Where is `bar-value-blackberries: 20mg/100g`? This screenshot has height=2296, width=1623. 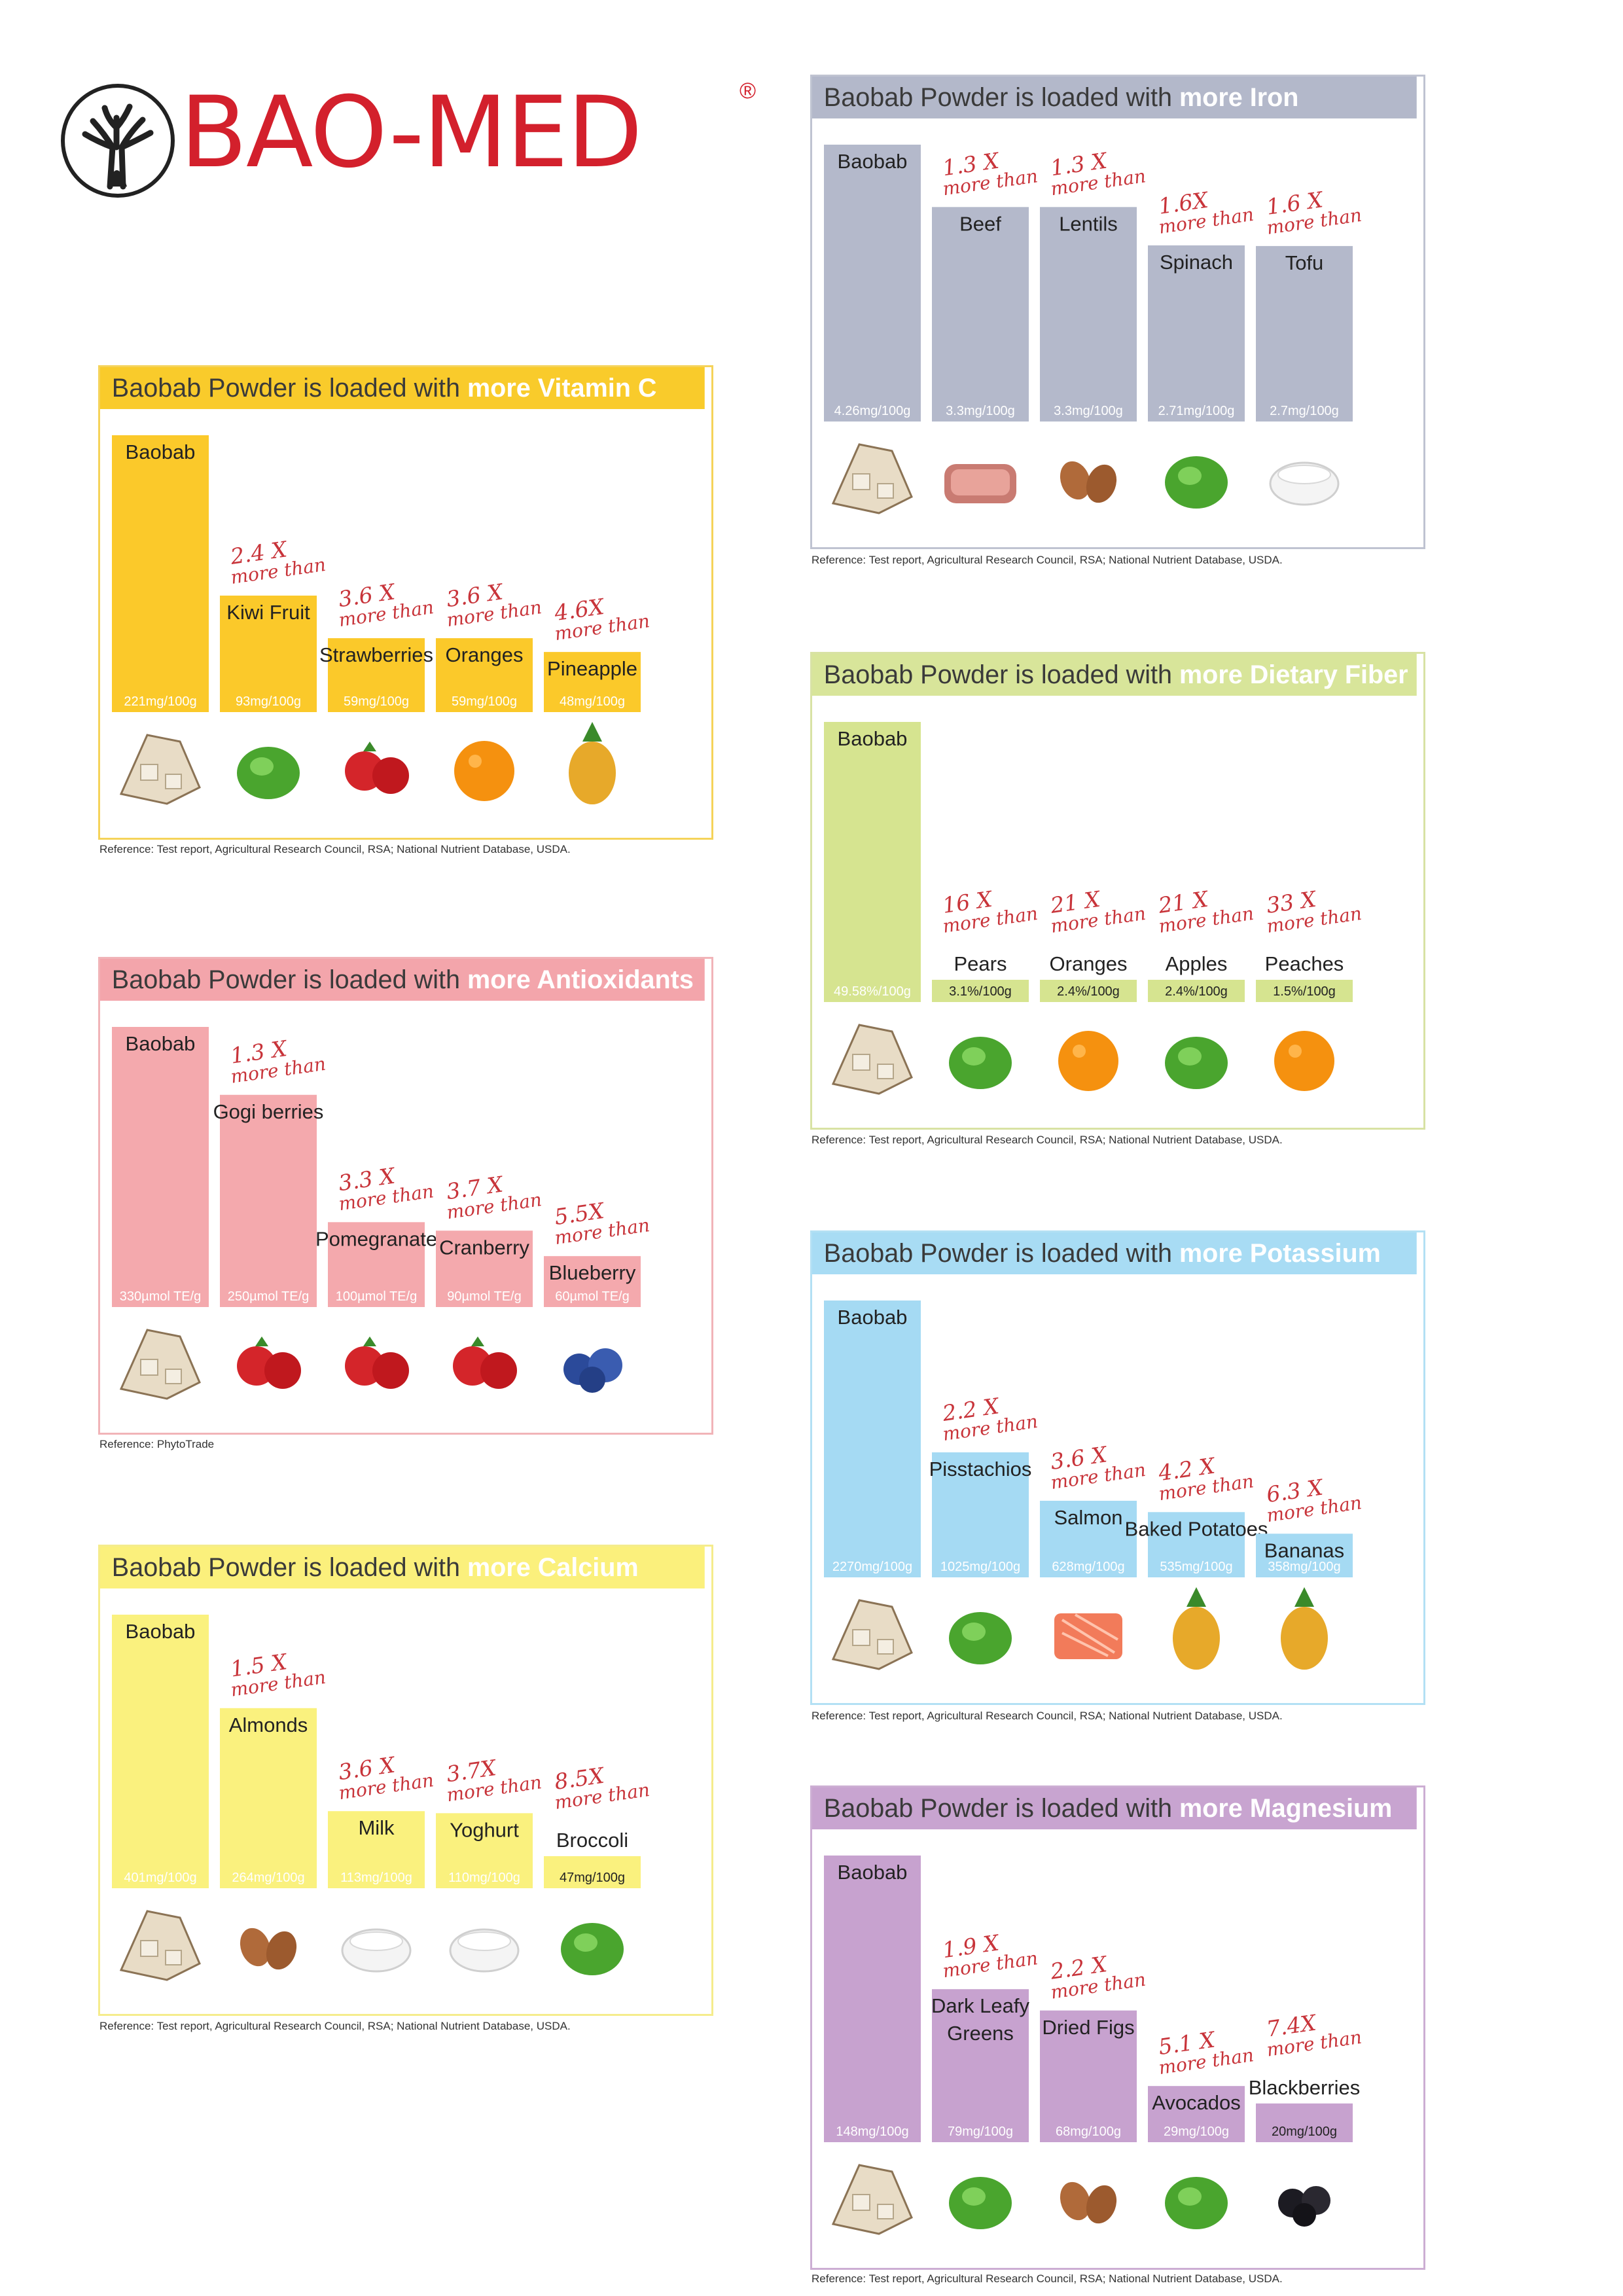 bar-value-blackberries: 20mg/100g is located at coordinates (1305, 2132).